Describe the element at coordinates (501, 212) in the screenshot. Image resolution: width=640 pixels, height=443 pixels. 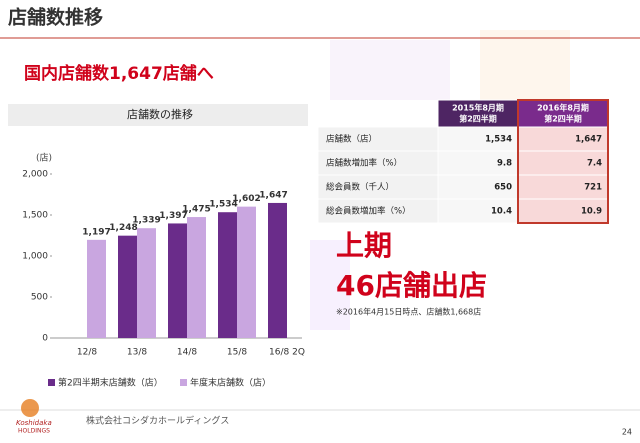
I see `cell-text: 10.4` at that location.